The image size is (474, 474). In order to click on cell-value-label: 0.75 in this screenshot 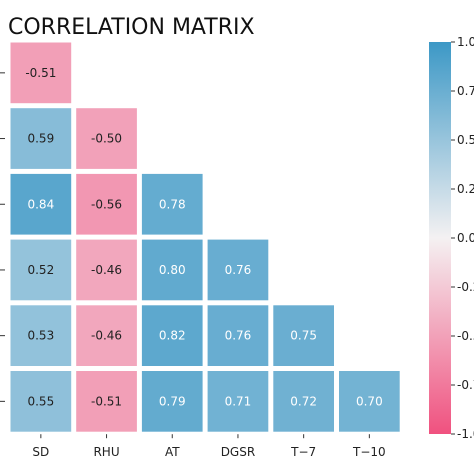, I will do `click(303, 336)`.